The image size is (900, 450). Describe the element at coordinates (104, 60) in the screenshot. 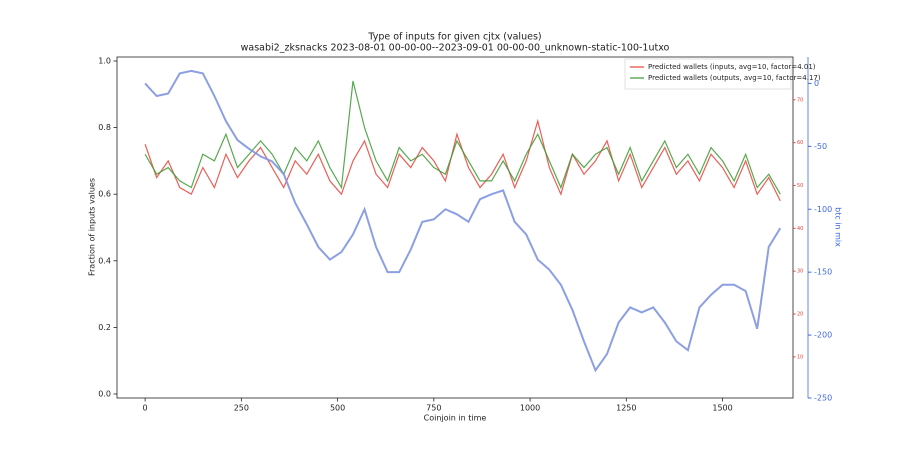

I see `y-tick-label: 1.0` at that location.